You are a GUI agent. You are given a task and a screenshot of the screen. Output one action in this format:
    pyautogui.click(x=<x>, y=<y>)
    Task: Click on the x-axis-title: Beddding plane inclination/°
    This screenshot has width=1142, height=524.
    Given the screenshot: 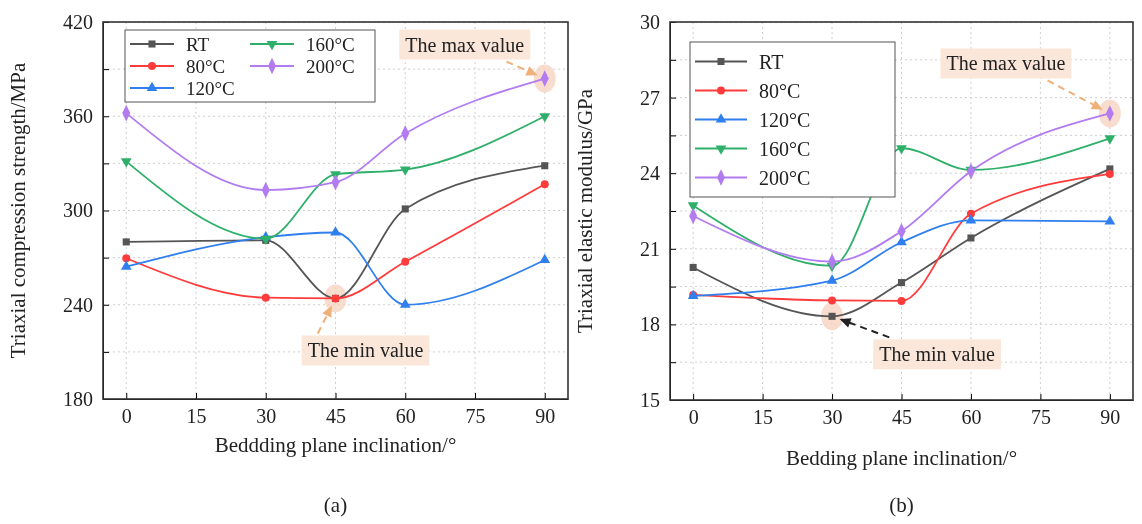 What is the action you would take?
    pyautogui.click(x=335, y=445)
    